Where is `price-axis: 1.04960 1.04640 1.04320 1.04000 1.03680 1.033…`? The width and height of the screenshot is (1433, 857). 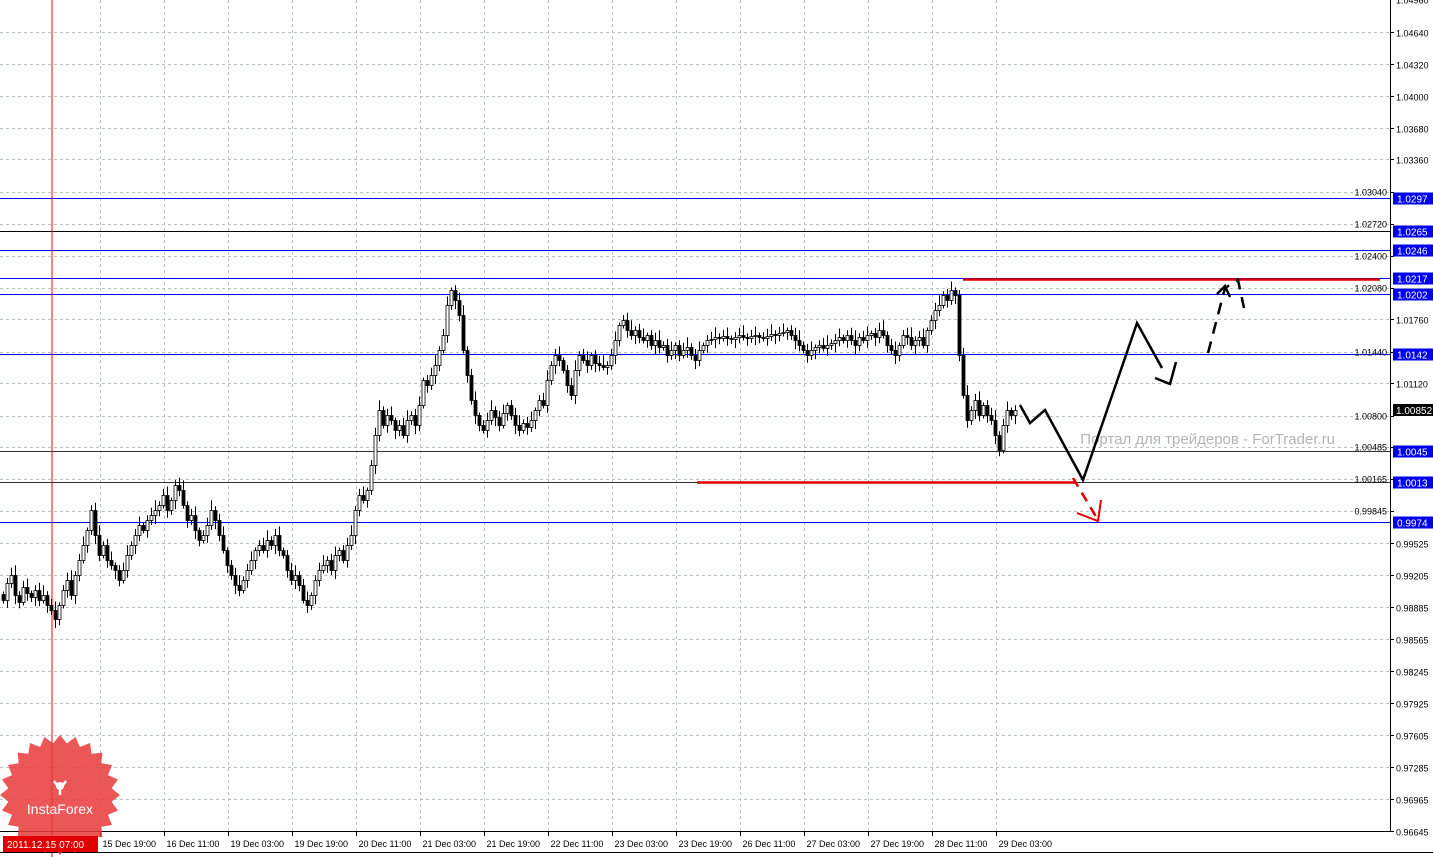 price-axis: 1.04960 1.04640 1.04320 1.04000 1.03680 1.033… is located at coordinates (1391, 419).